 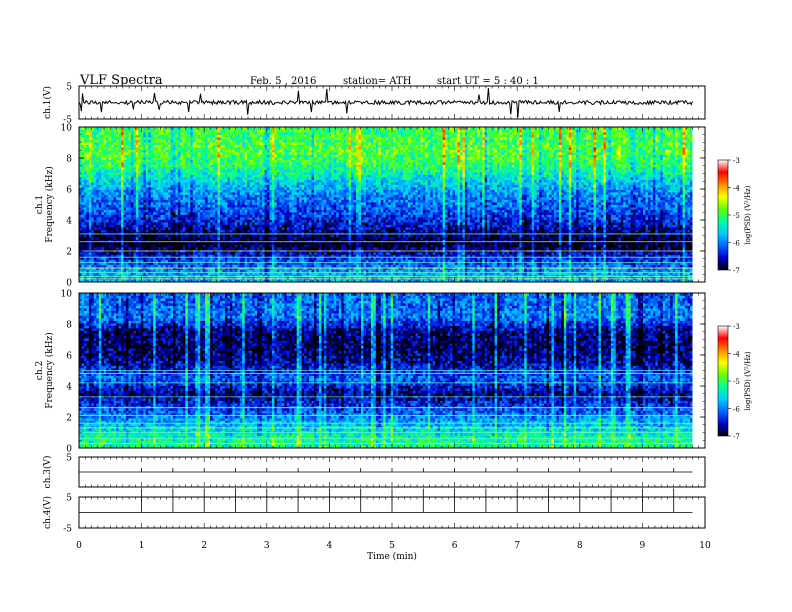 I want to click on x-tick-label: 9, so click(x=643, y=546).